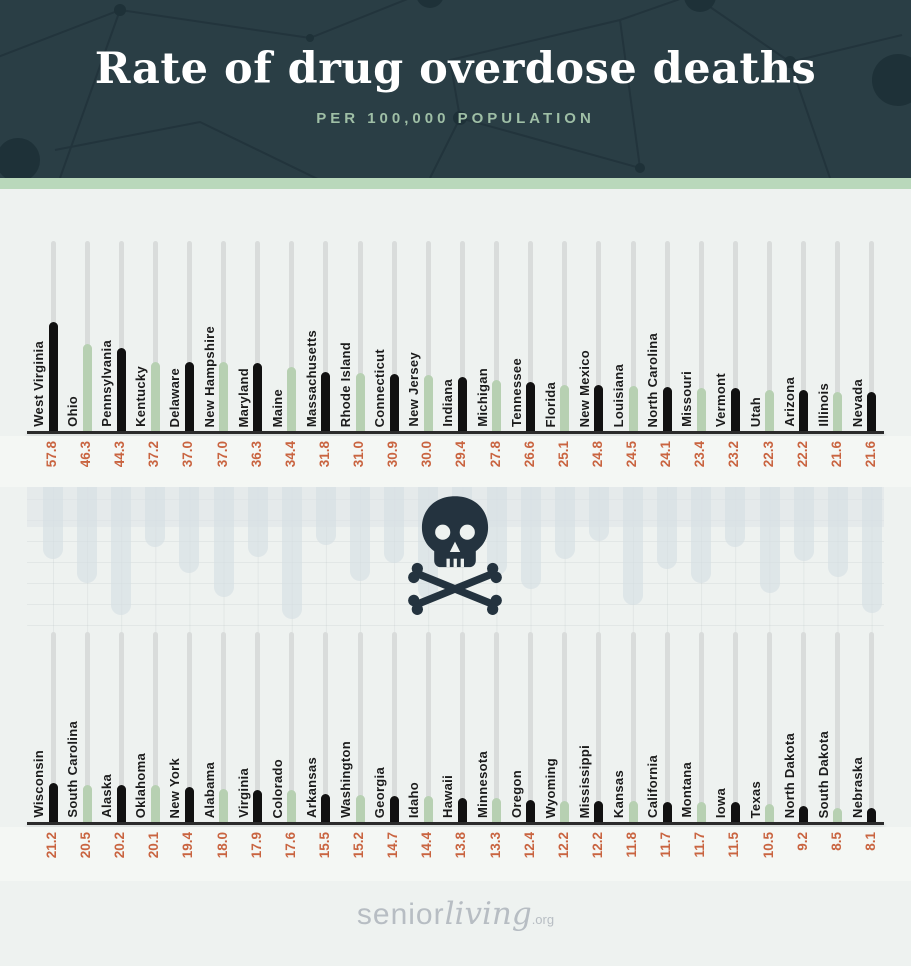 The height and width of the screenshot is (966, 911). I want to click on bar-track-florida, so click(565, 337).